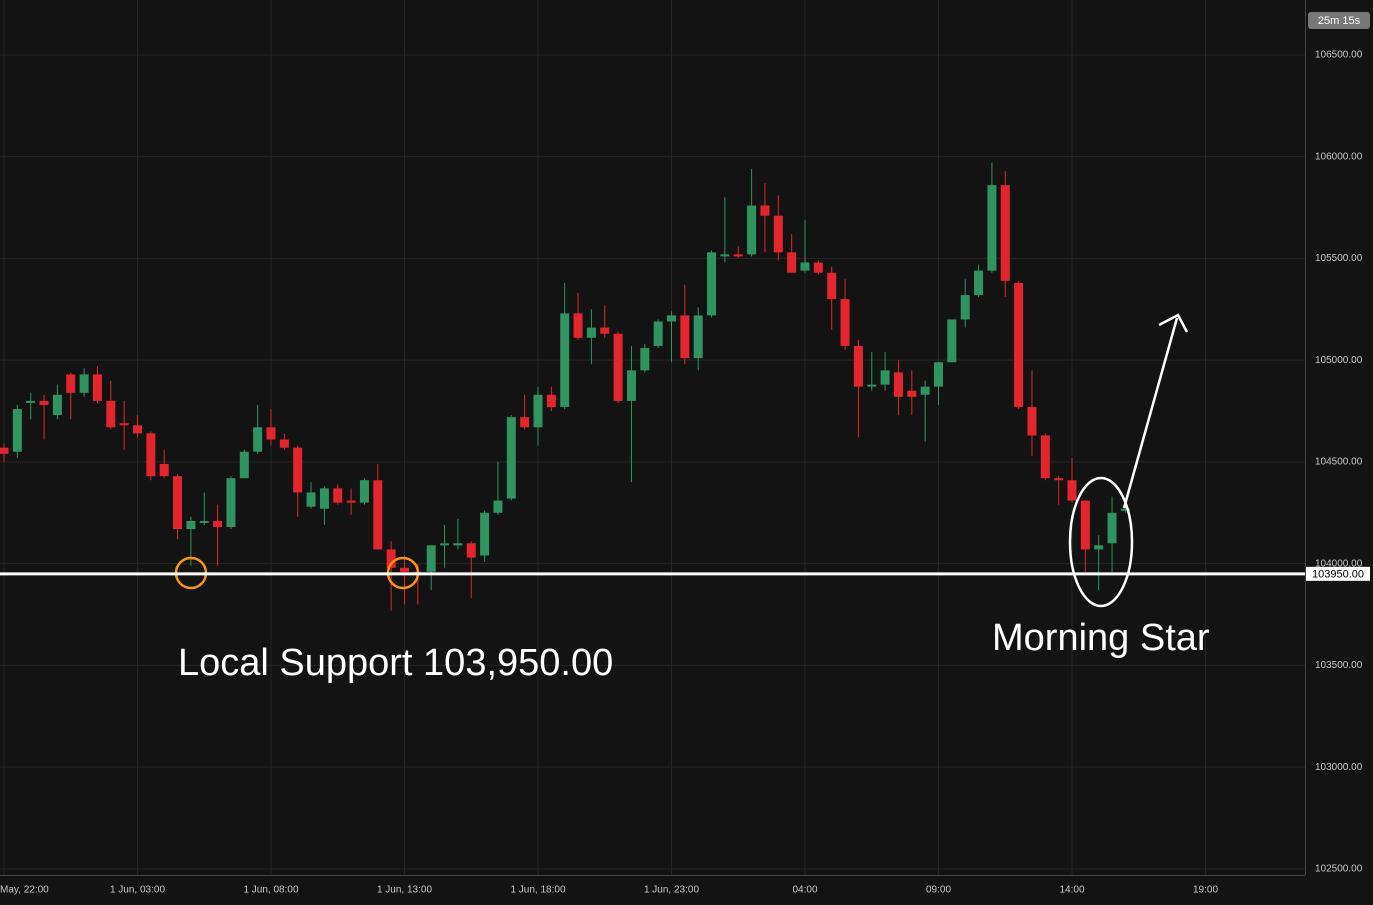  What do you see at coordinates (1339, 55) in the screenshot?
I see `y-tick-label: 106500.00` at bounding box center [1339, 55].